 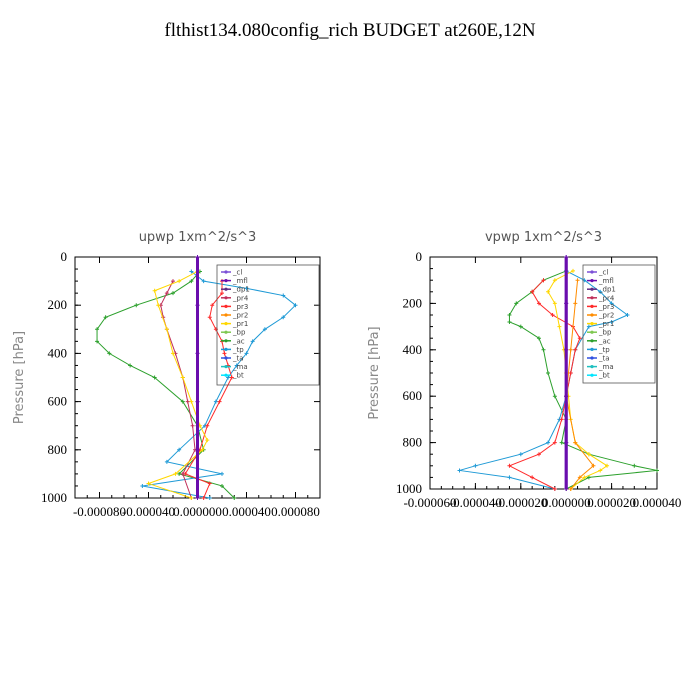 I want to click on legend-label: _tp, so click(x=604, y=350).